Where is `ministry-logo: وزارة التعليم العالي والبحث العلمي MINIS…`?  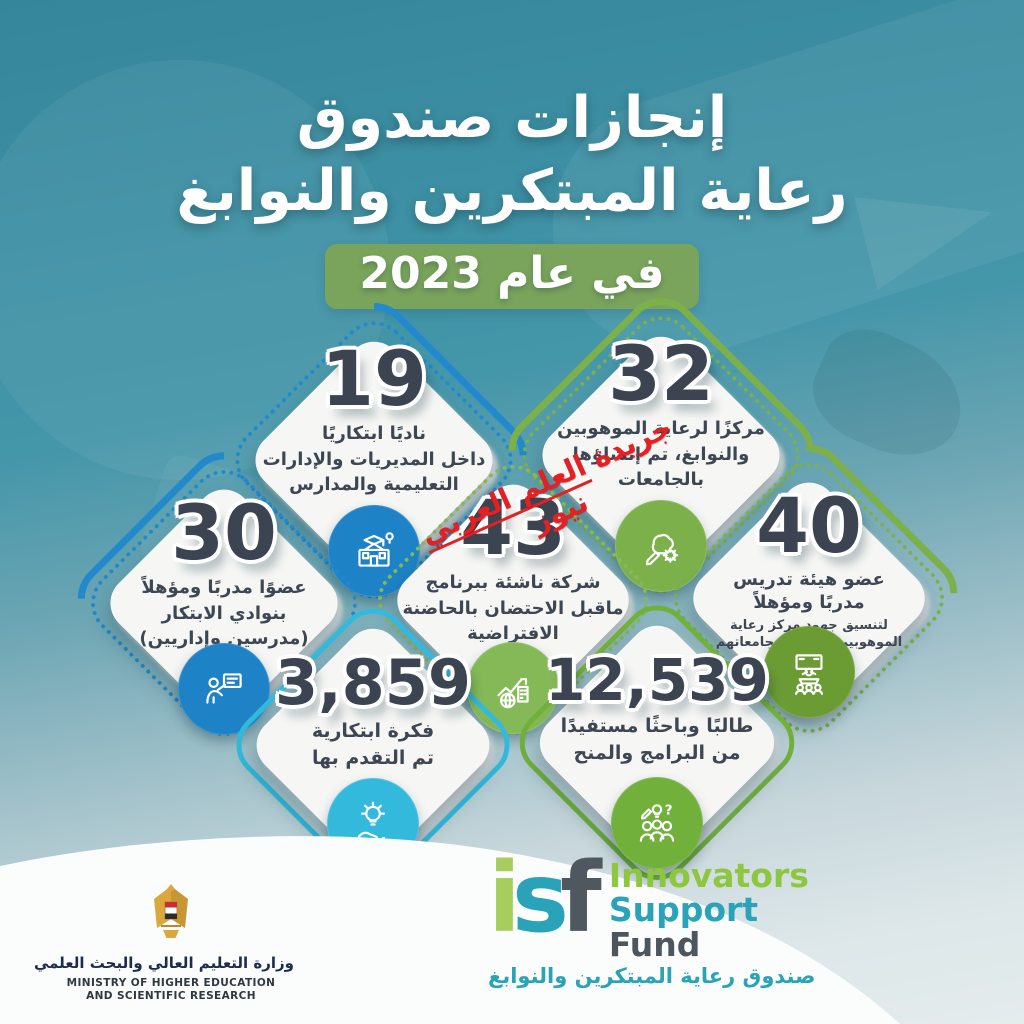 ministry-logo: وزارة التعليم العالي والبحث العلمي MINIS… is located at coordinates (163, 943).